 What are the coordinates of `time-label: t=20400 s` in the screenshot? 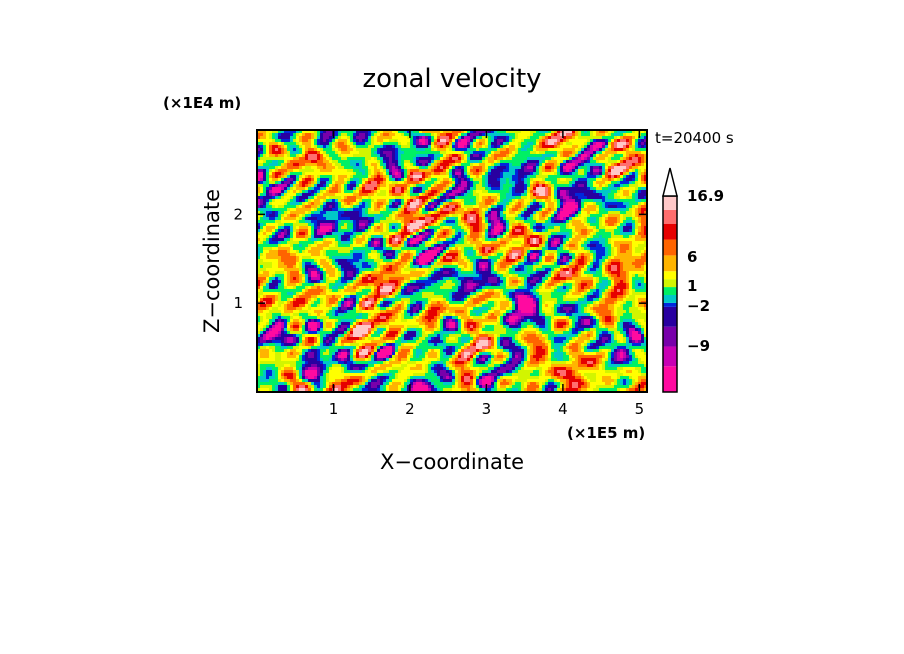 It's located at (694, 138).